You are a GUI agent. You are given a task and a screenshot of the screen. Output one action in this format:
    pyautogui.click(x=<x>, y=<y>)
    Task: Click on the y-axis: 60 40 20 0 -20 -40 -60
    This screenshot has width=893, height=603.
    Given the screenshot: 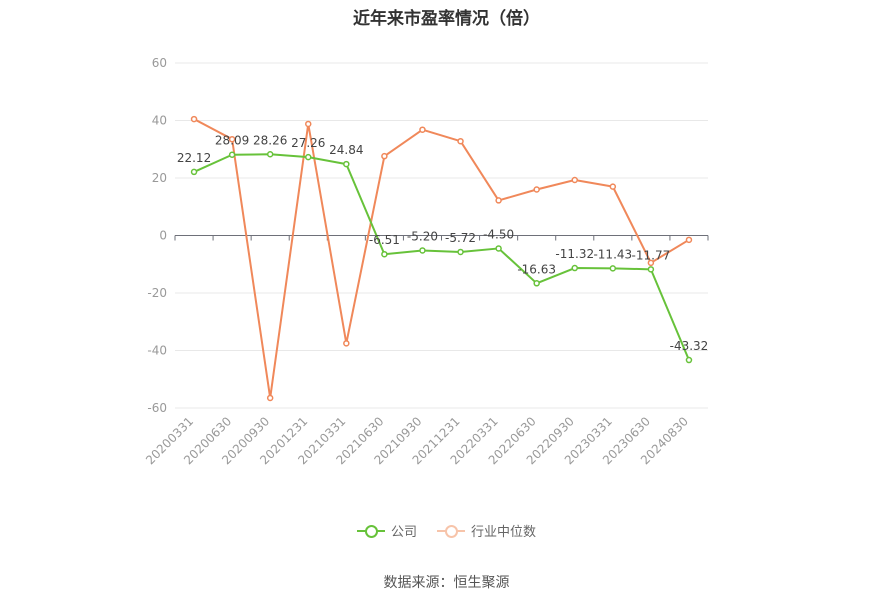 What is the action you would take?
    pyautogui.click(x=157, y=235)
    